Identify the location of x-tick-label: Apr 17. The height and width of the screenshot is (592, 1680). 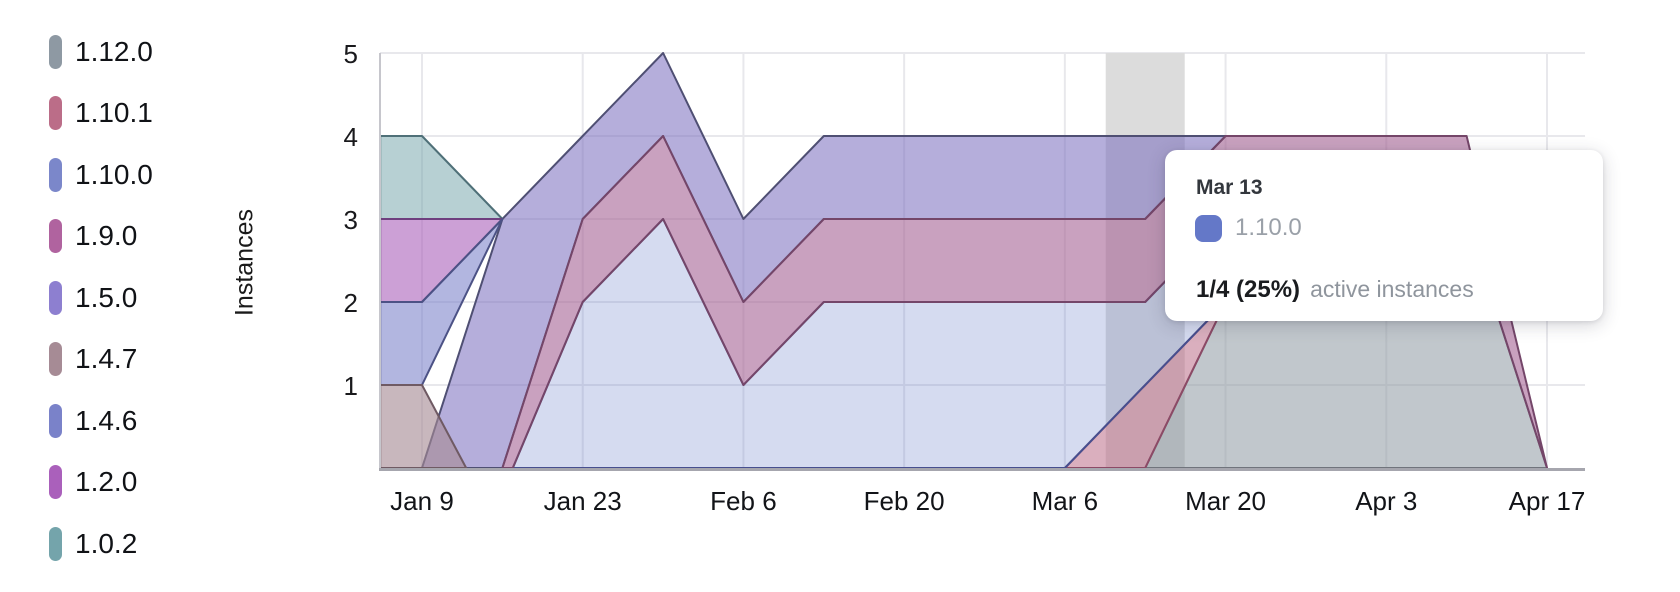
(1547, 501).